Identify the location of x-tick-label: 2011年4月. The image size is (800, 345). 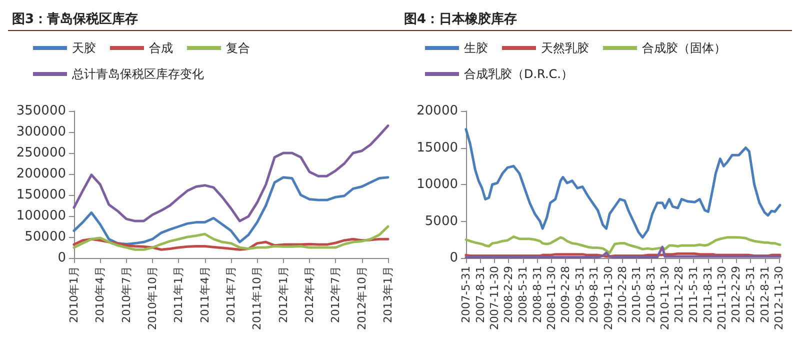
(205, 294).